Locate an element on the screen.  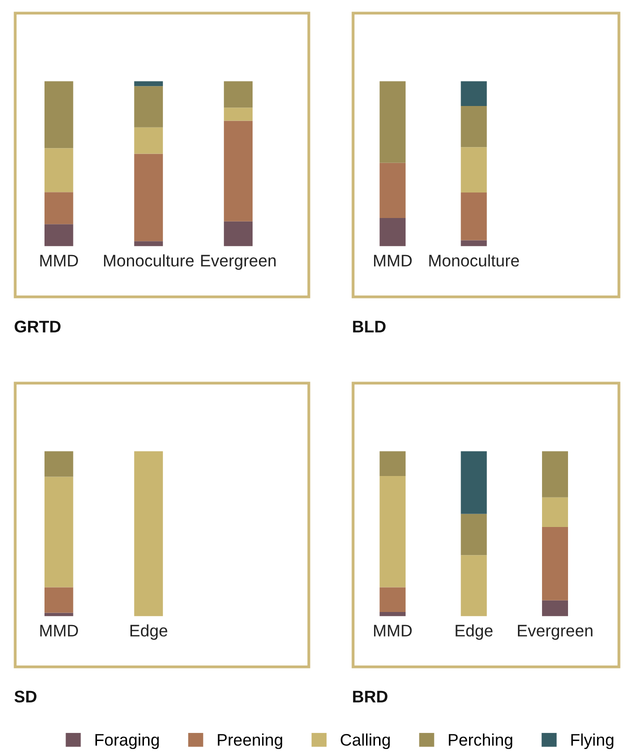
text: BLD is located at coordinates (369, 326).